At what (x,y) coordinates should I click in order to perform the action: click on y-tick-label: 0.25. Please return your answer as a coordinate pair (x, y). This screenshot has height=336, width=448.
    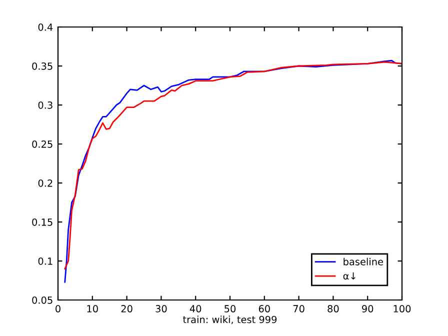
    Looking at the image, I should click on (42, 144).